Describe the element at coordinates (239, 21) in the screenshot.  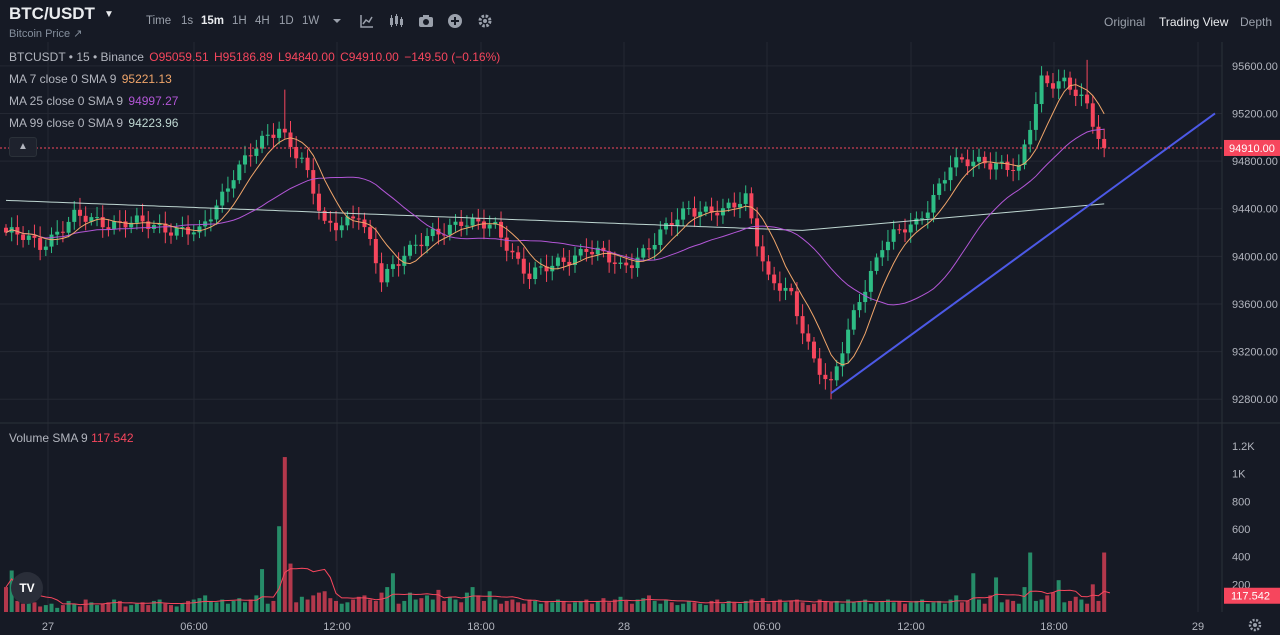
I see `interval-1h: 1H` at that location.